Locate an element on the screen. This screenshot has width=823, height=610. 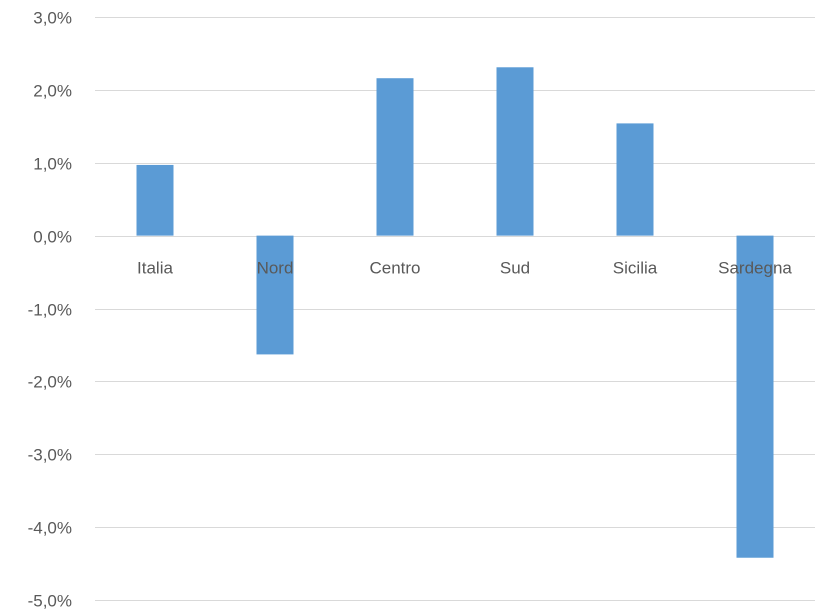
bar-centro is located at coordinates (395, 157).